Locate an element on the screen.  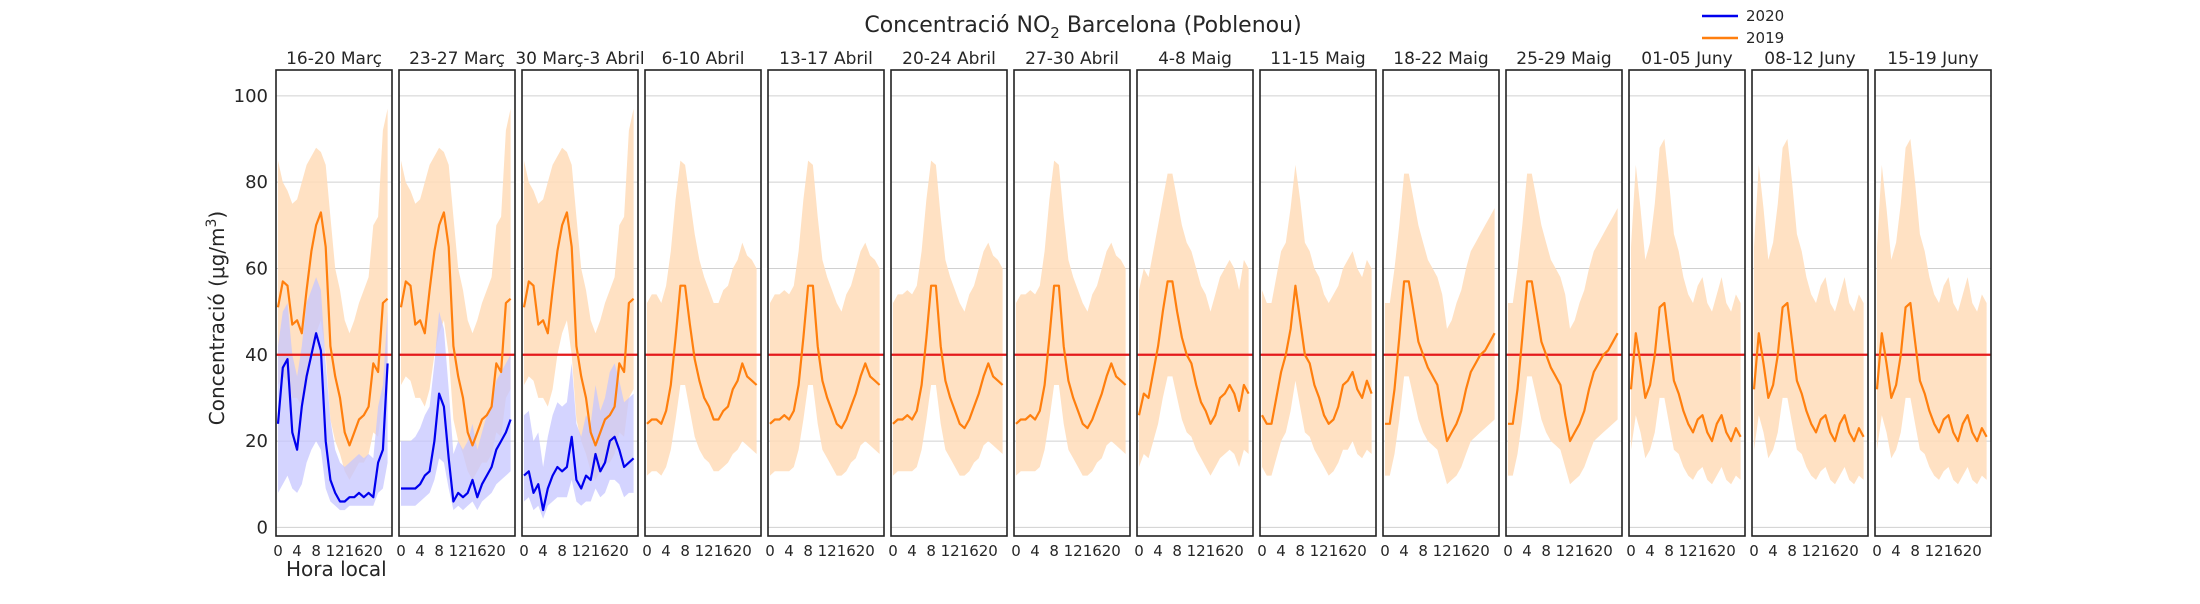
panel-title: 4-8 Maig is located at coordinates (1195, 59).